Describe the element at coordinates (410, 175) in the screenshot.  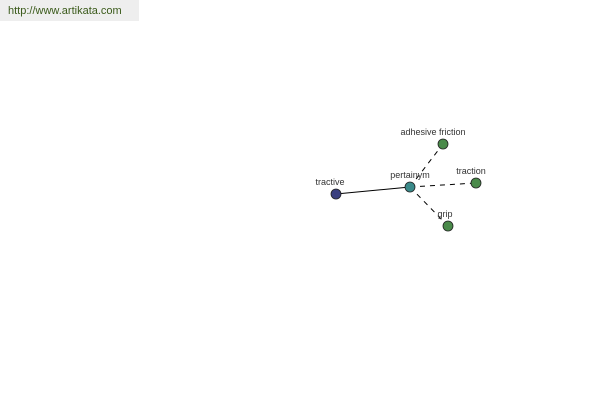
I see `node-label-center: pertainym` at that location.